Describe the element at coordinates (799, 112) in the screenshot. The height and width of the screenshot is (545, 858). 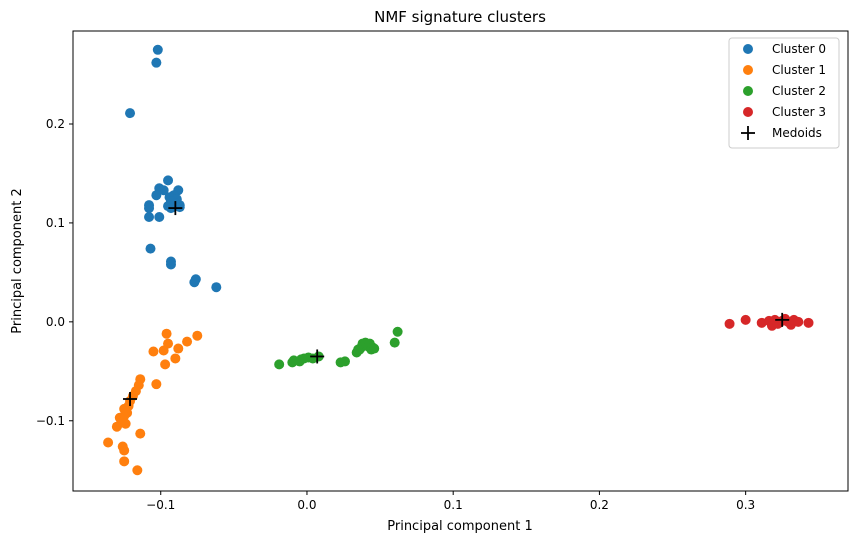
I see `legend-label: Cluster 3` at that location.